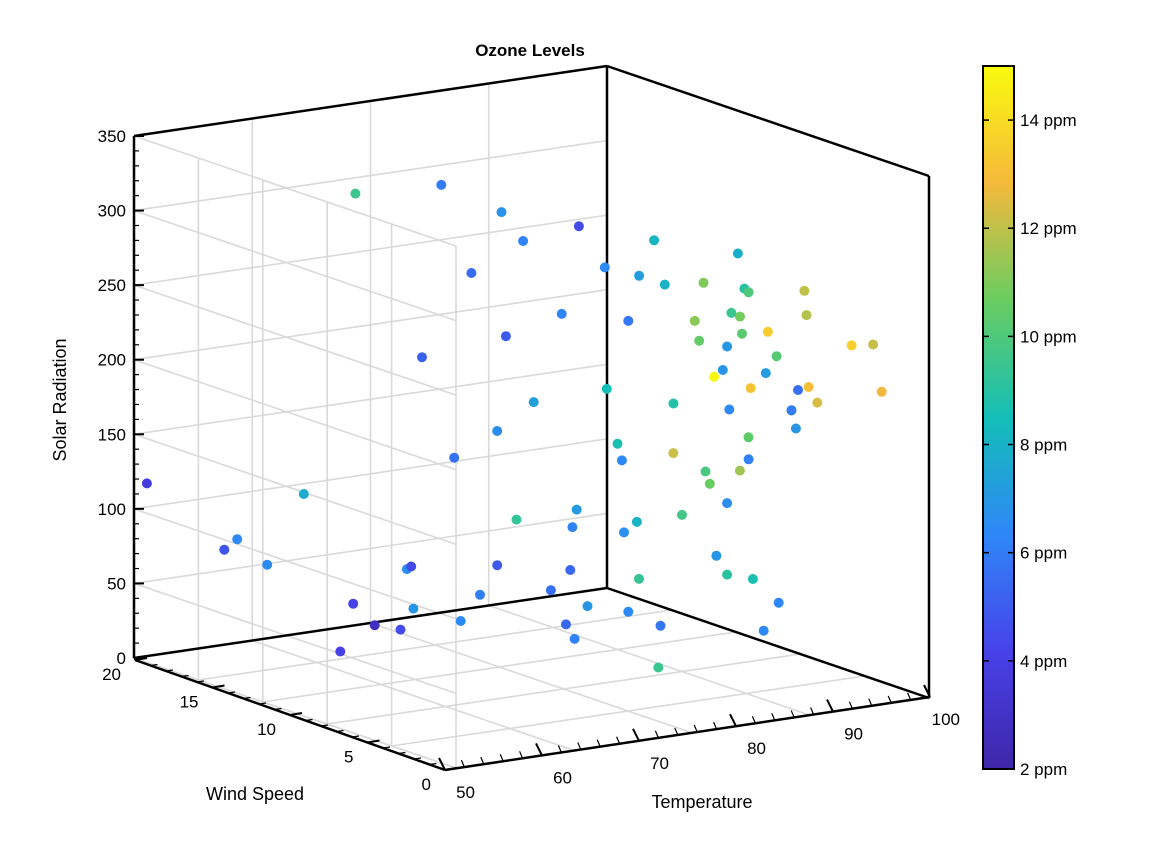 The image size is (1152, 864). Describe the element at coordinates (121, 658) in the screenshot. I see `z-tick-label: 0` at that location.